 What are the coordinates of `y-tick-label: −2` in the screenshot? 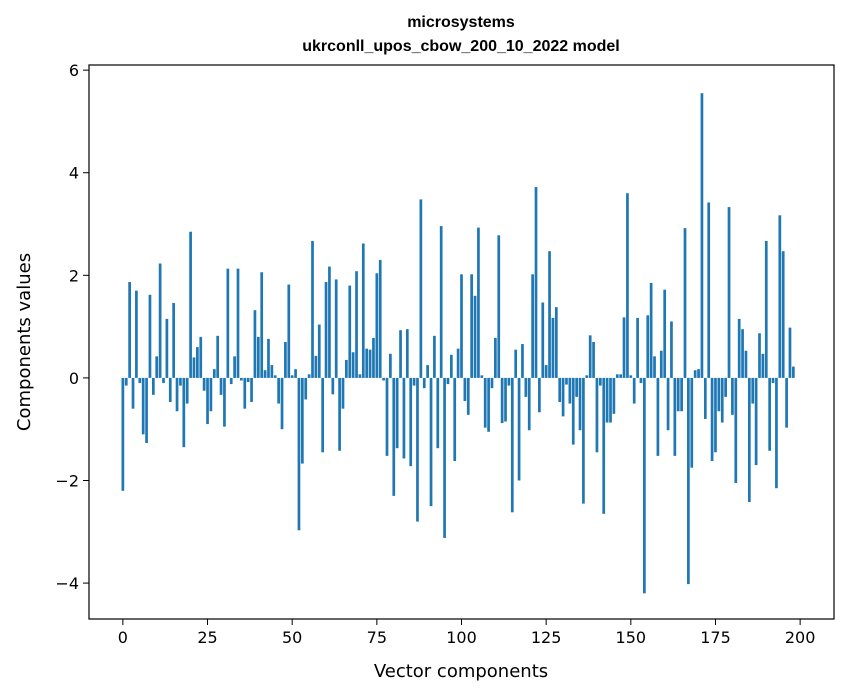 It's located at (67, 481).